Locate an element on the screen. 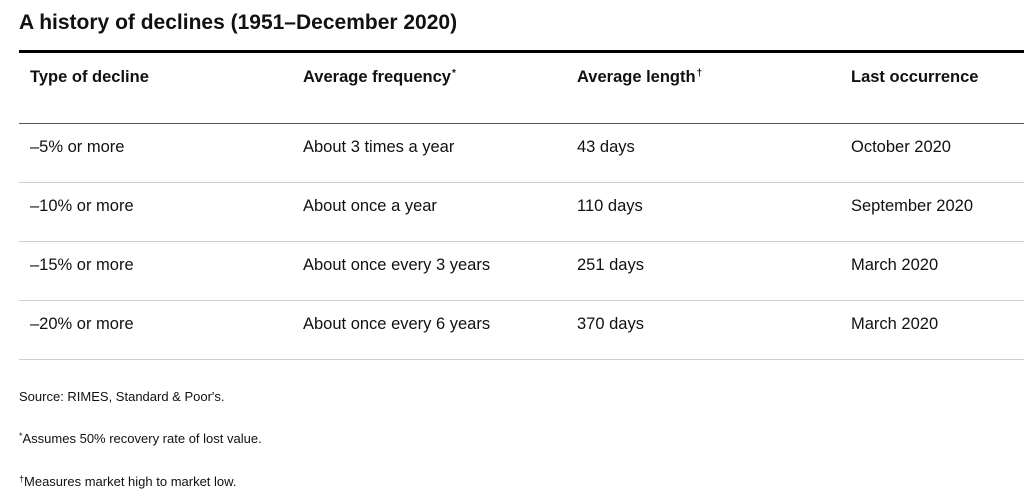 The width and height of the screenshot is (1024, 502). cell-frequency: About 3 times a year is located at coordinates (379, 147).